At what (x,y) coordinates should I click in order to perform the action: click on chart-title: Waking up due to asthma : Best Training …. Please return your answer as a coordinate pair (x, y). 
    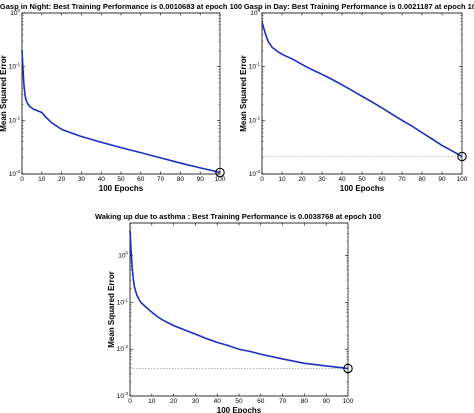
    Looking at the image, I should click on (238, 216).